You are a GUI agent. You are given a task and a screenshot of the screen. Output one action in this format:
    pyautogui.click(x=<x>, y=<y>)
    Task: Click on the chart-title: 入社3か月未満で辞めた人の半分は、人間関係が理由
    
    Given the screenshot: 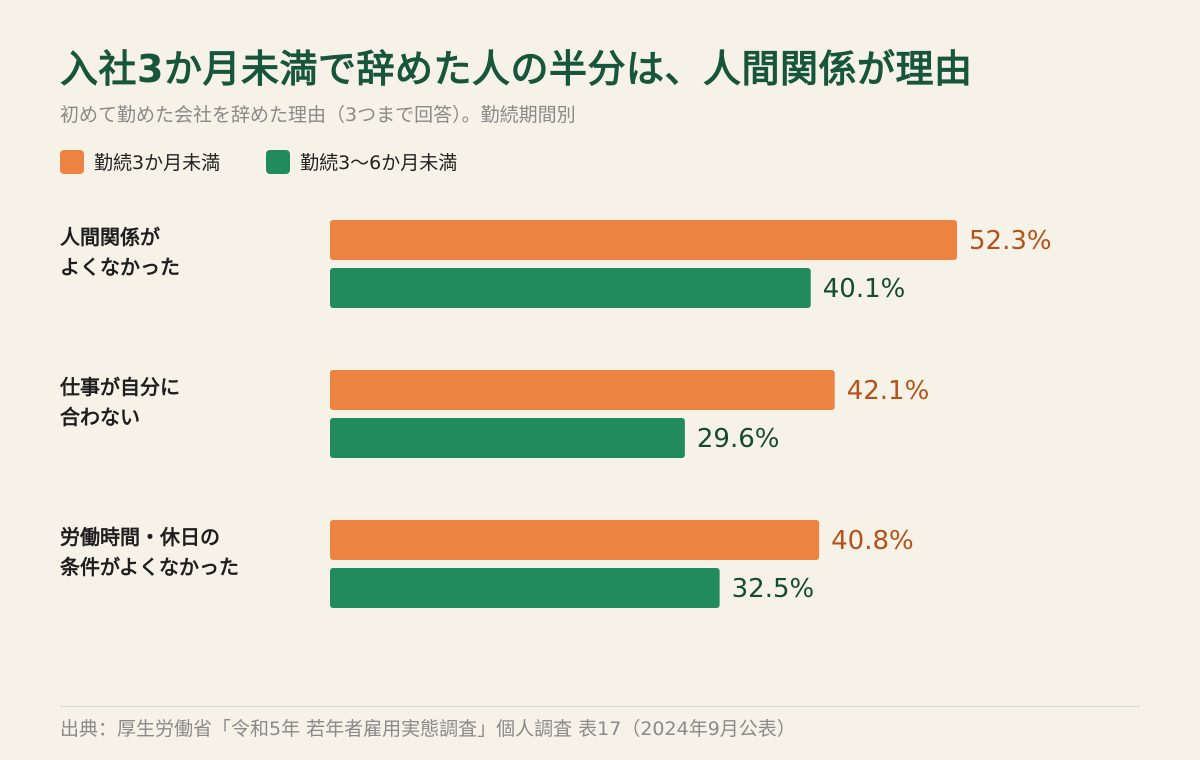 What is the action you would take?
    pyautogui.click(x=516, y=69)
    